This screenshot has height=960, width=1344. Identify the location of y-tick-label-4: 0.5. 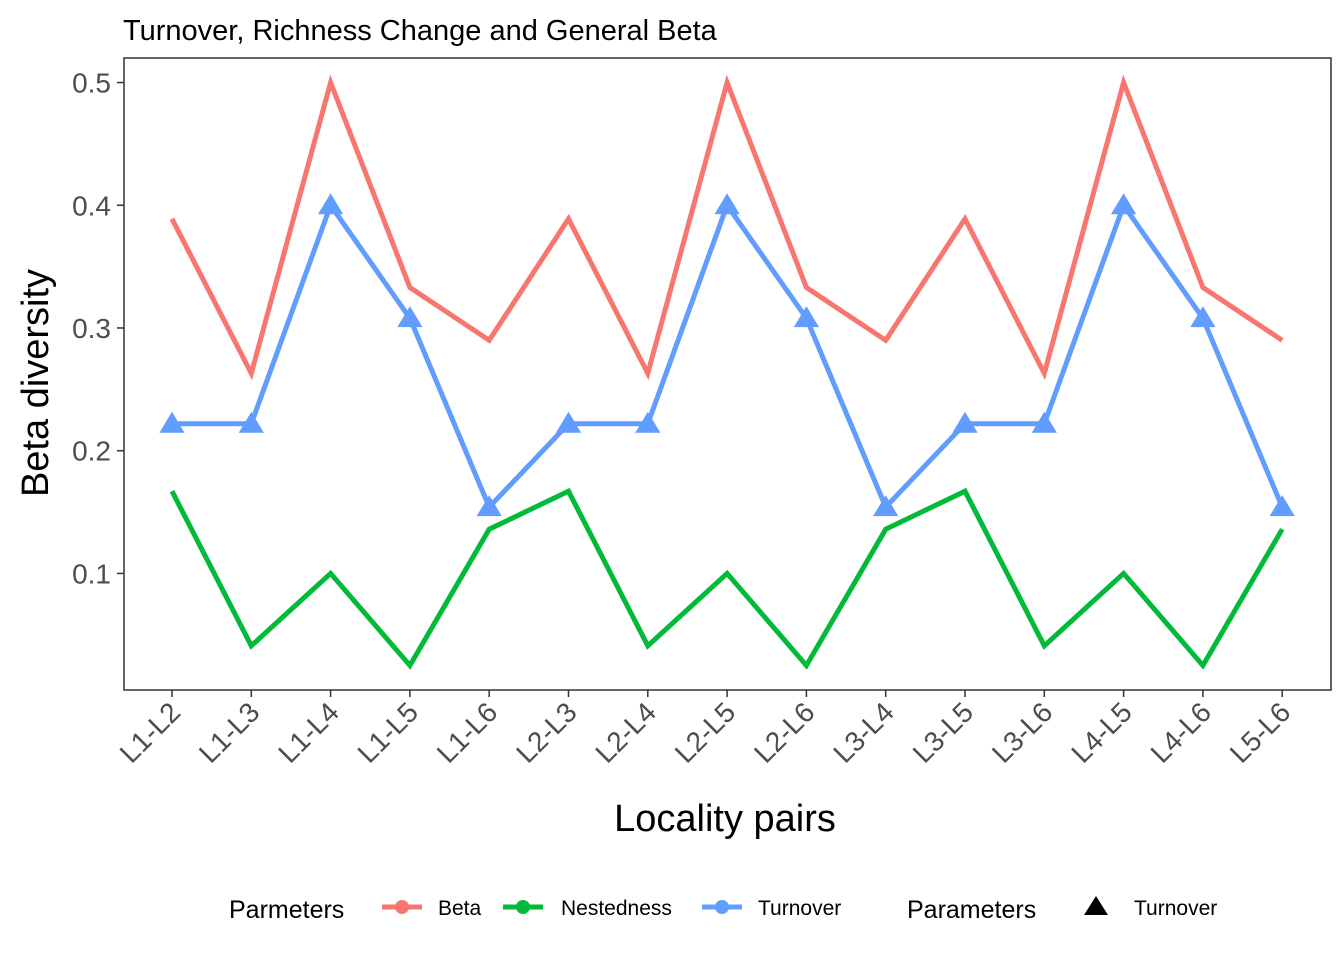
(91, 83).